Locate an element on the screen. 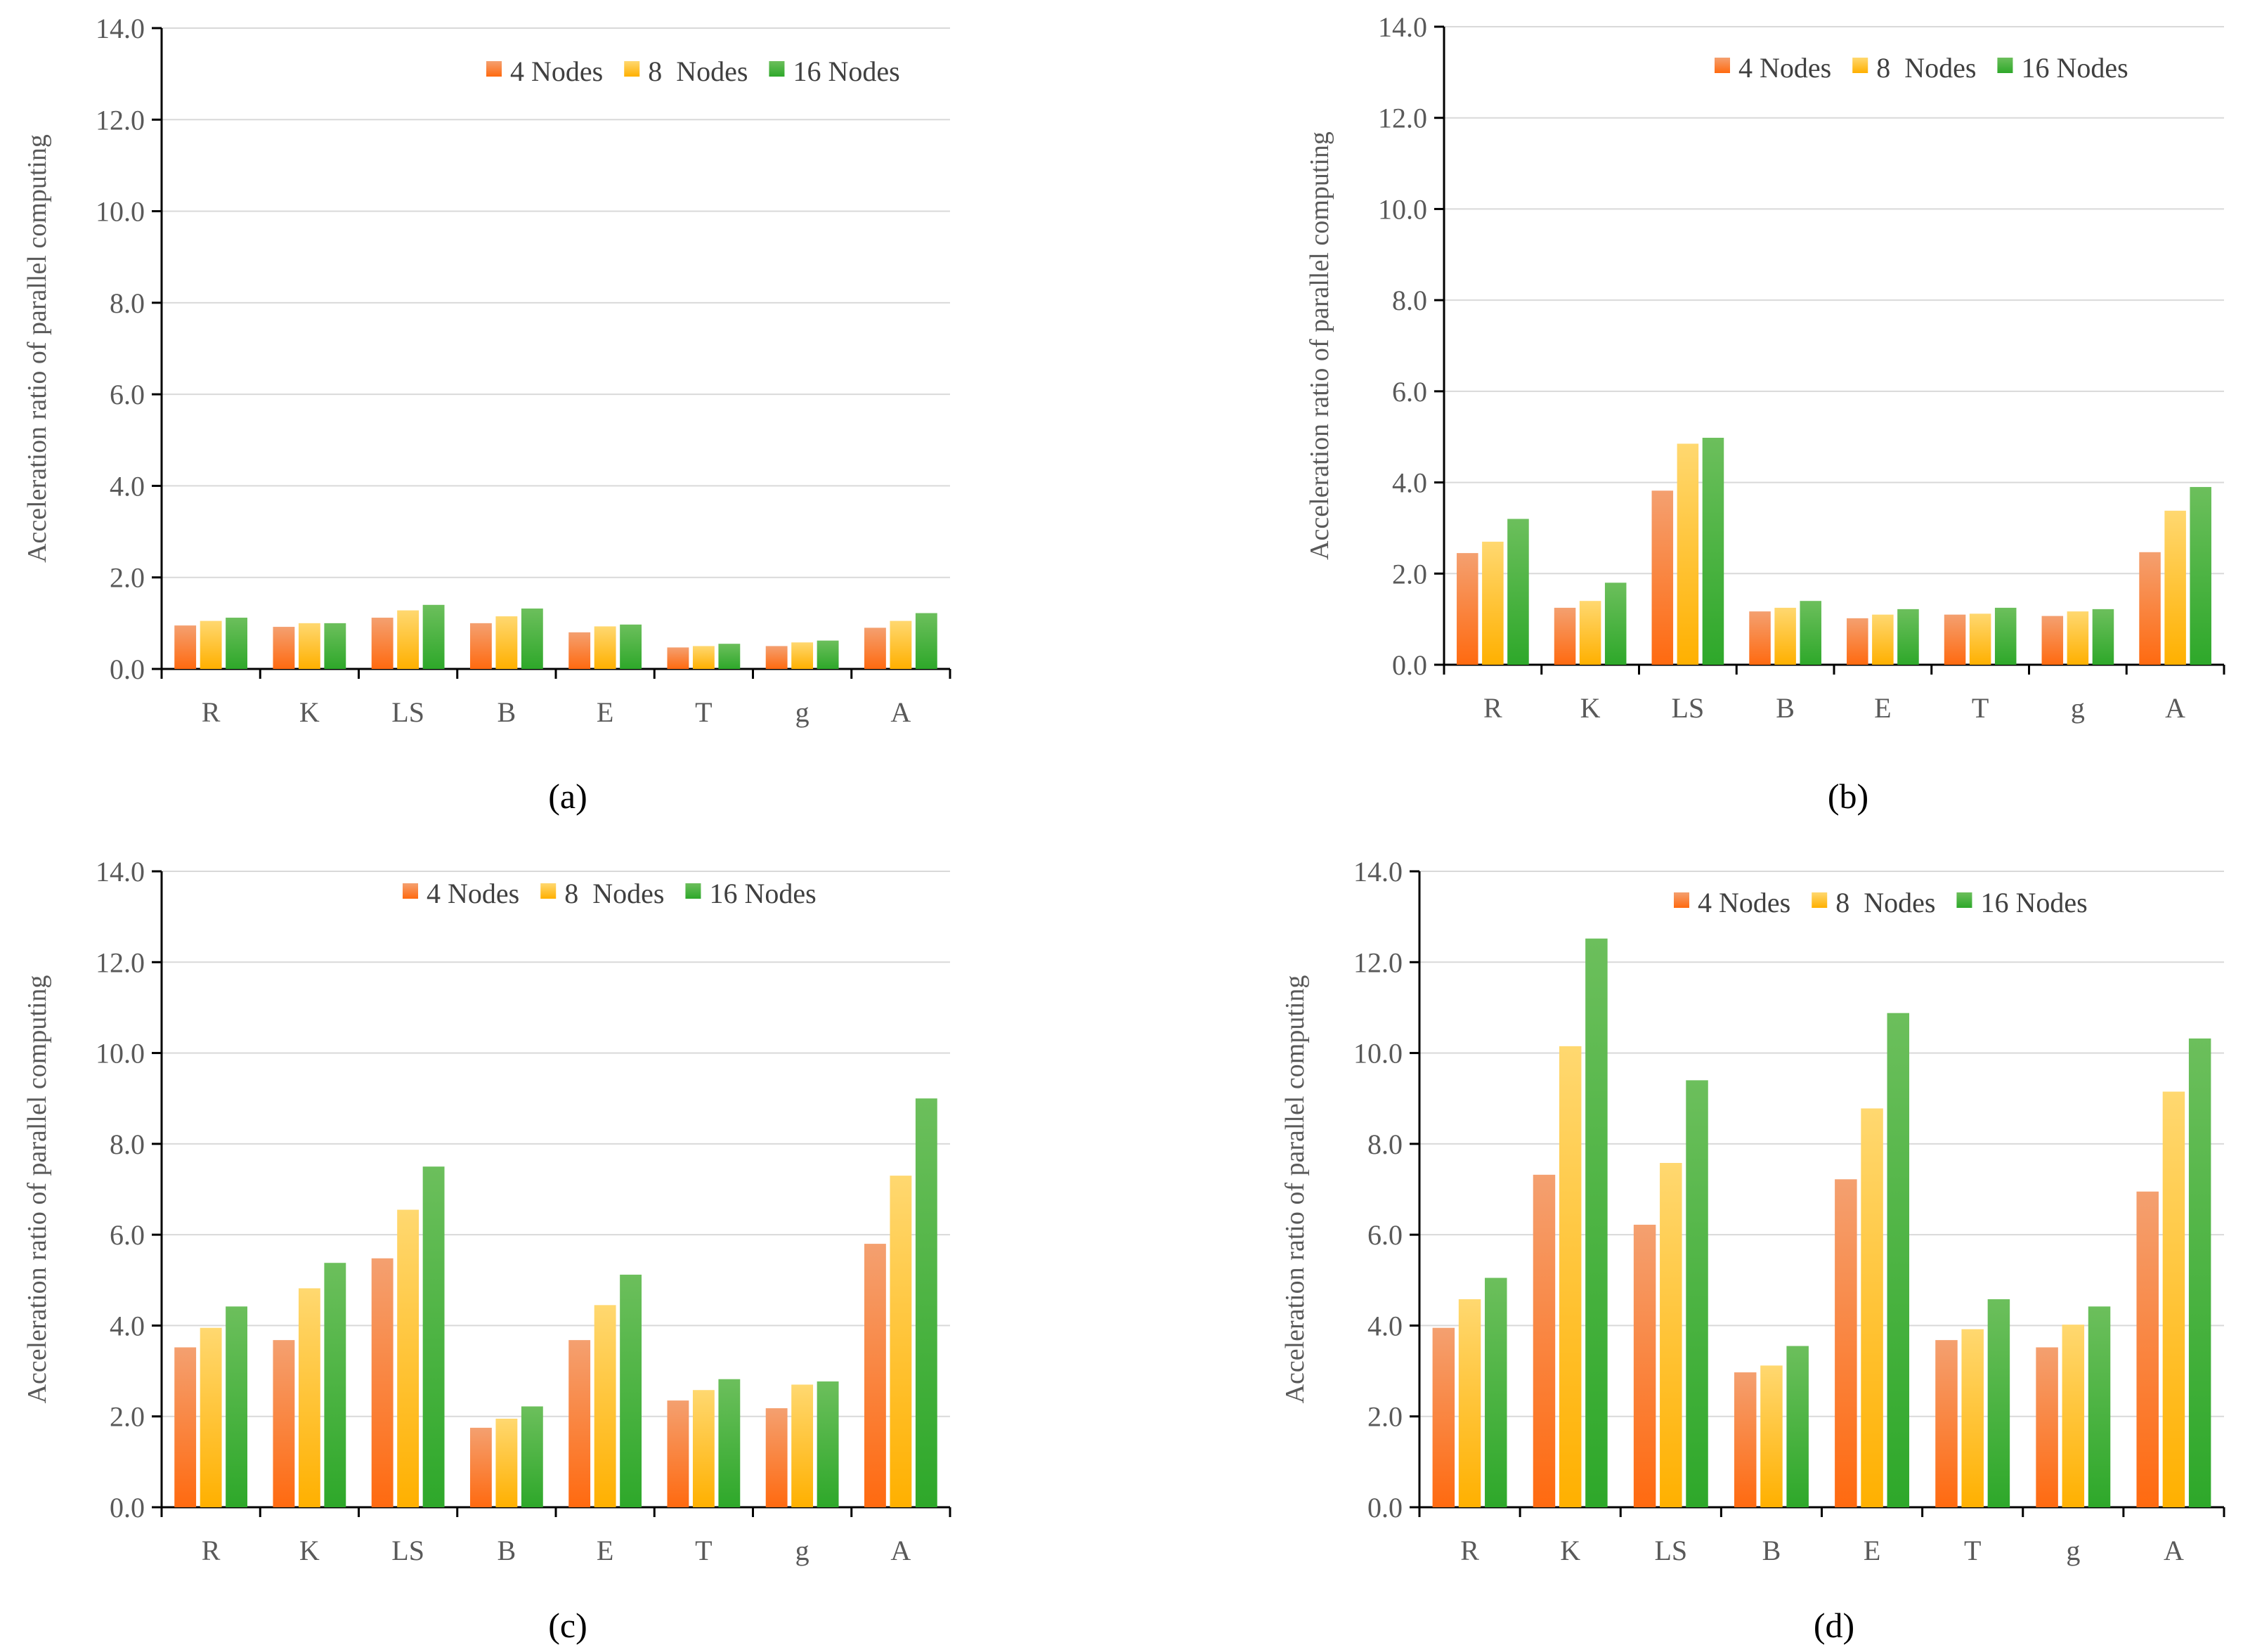  legend: 4 Nodes 8 Nodes 16 Nodes is located at coordinates (610, 893).